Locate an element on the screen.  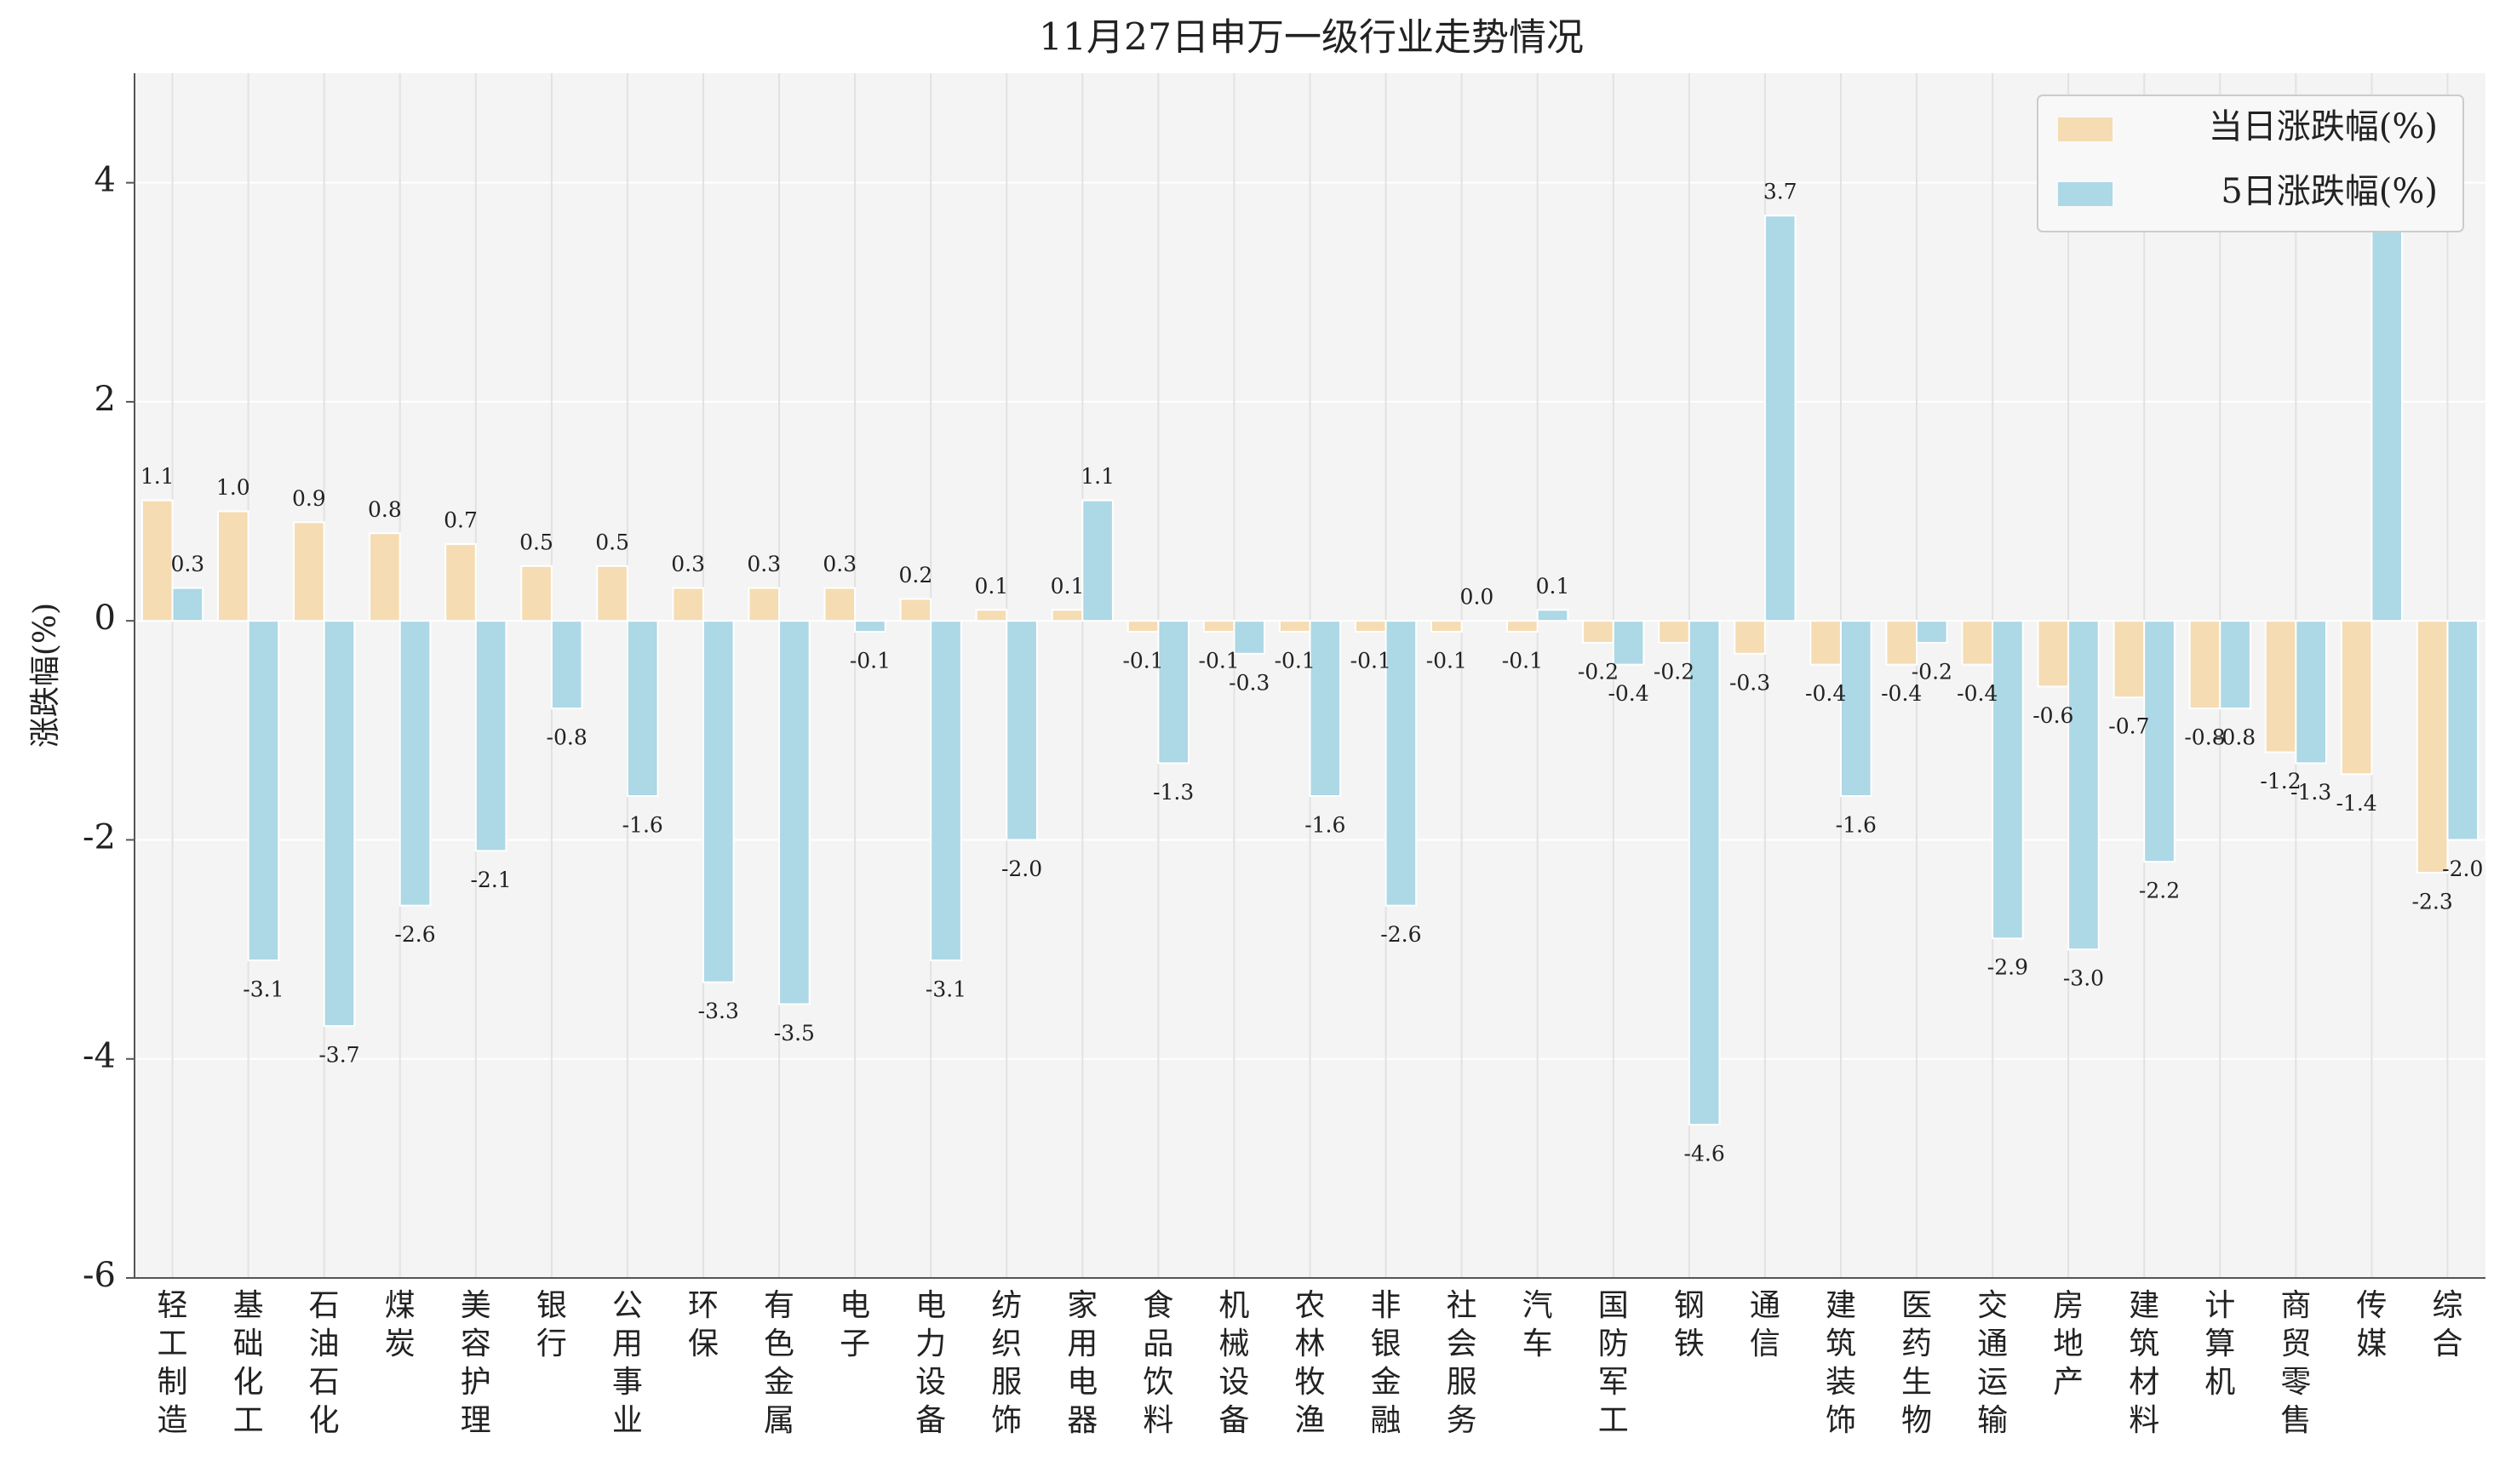
y-tick-label: -6 is located at coordinates (99, 1275).